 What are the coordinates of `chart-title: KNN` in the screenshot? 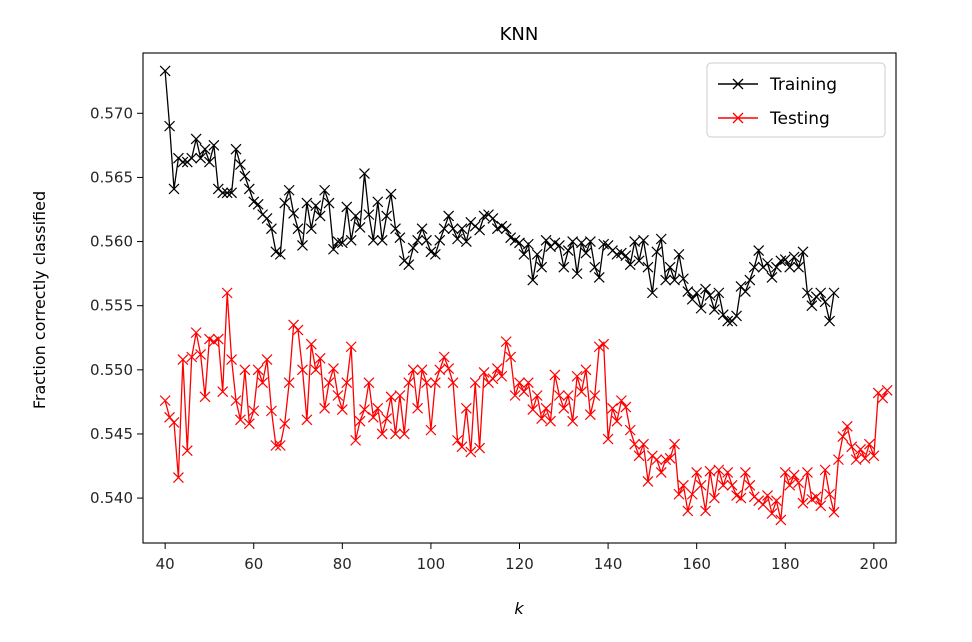 It's located at (519, 34).